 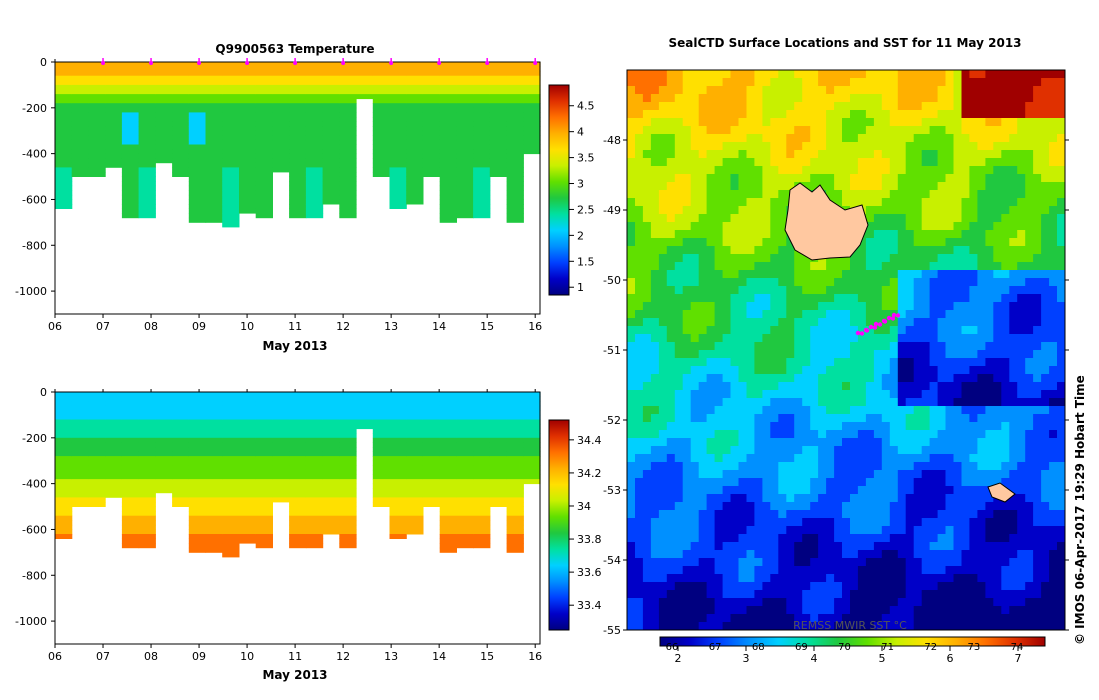 What do you see at coordinates (589, 473) in the screenshot?
I see `colorbar-tick-label: 34.2` at bounding box center [589, 473].